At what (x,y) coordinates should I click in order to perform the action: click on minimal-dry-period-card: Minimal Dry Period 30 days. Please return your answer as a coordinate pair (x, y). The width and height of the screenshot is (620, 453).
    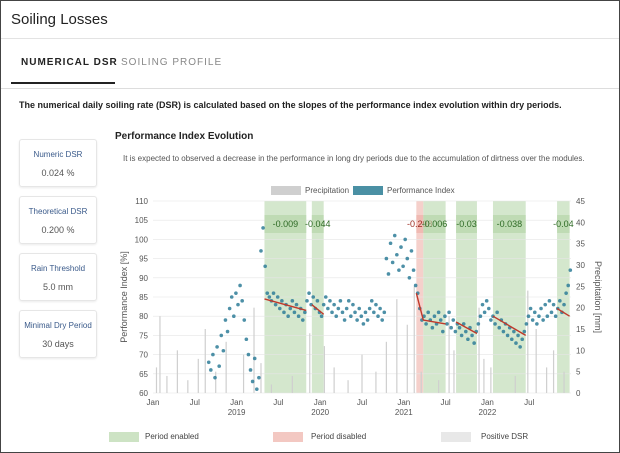
    Looking at the image, I should click on (58, 334).